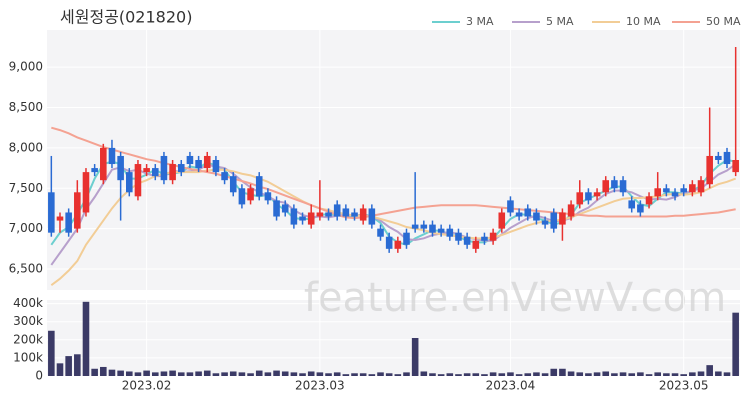 This screenshot has height=400, width=750. I want to click on y-tick-label: 100k, so click(28, 357).